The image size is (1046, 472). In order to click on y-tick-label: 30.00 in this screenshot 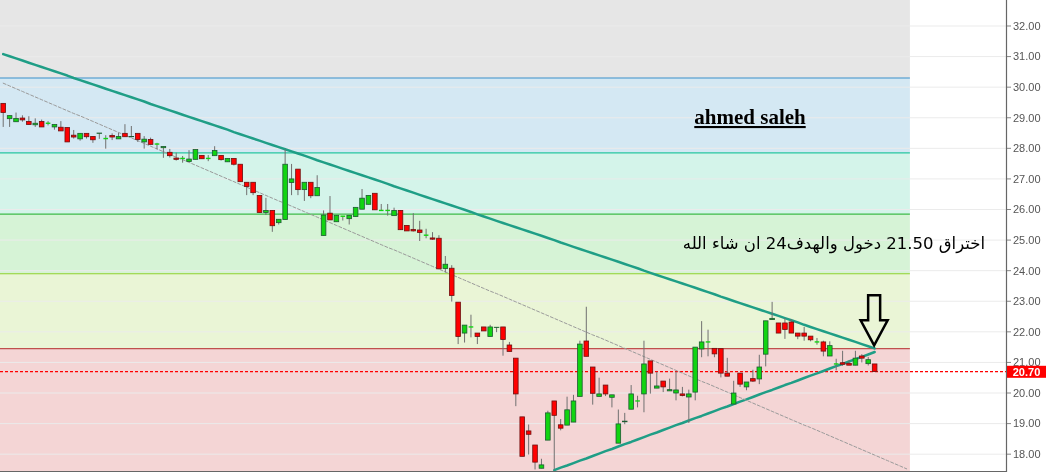, I will do `click(1027, 87)`.